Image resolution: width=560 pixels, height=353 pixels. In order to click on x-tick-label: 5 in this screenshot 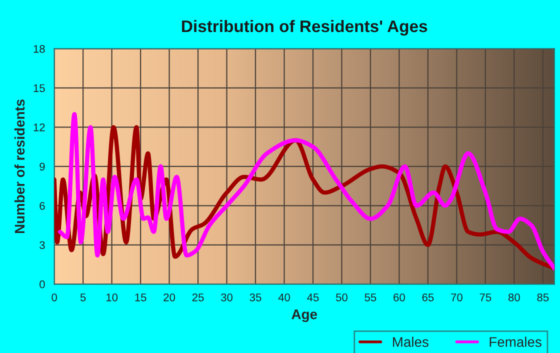, I will do `click(83, 298)`.